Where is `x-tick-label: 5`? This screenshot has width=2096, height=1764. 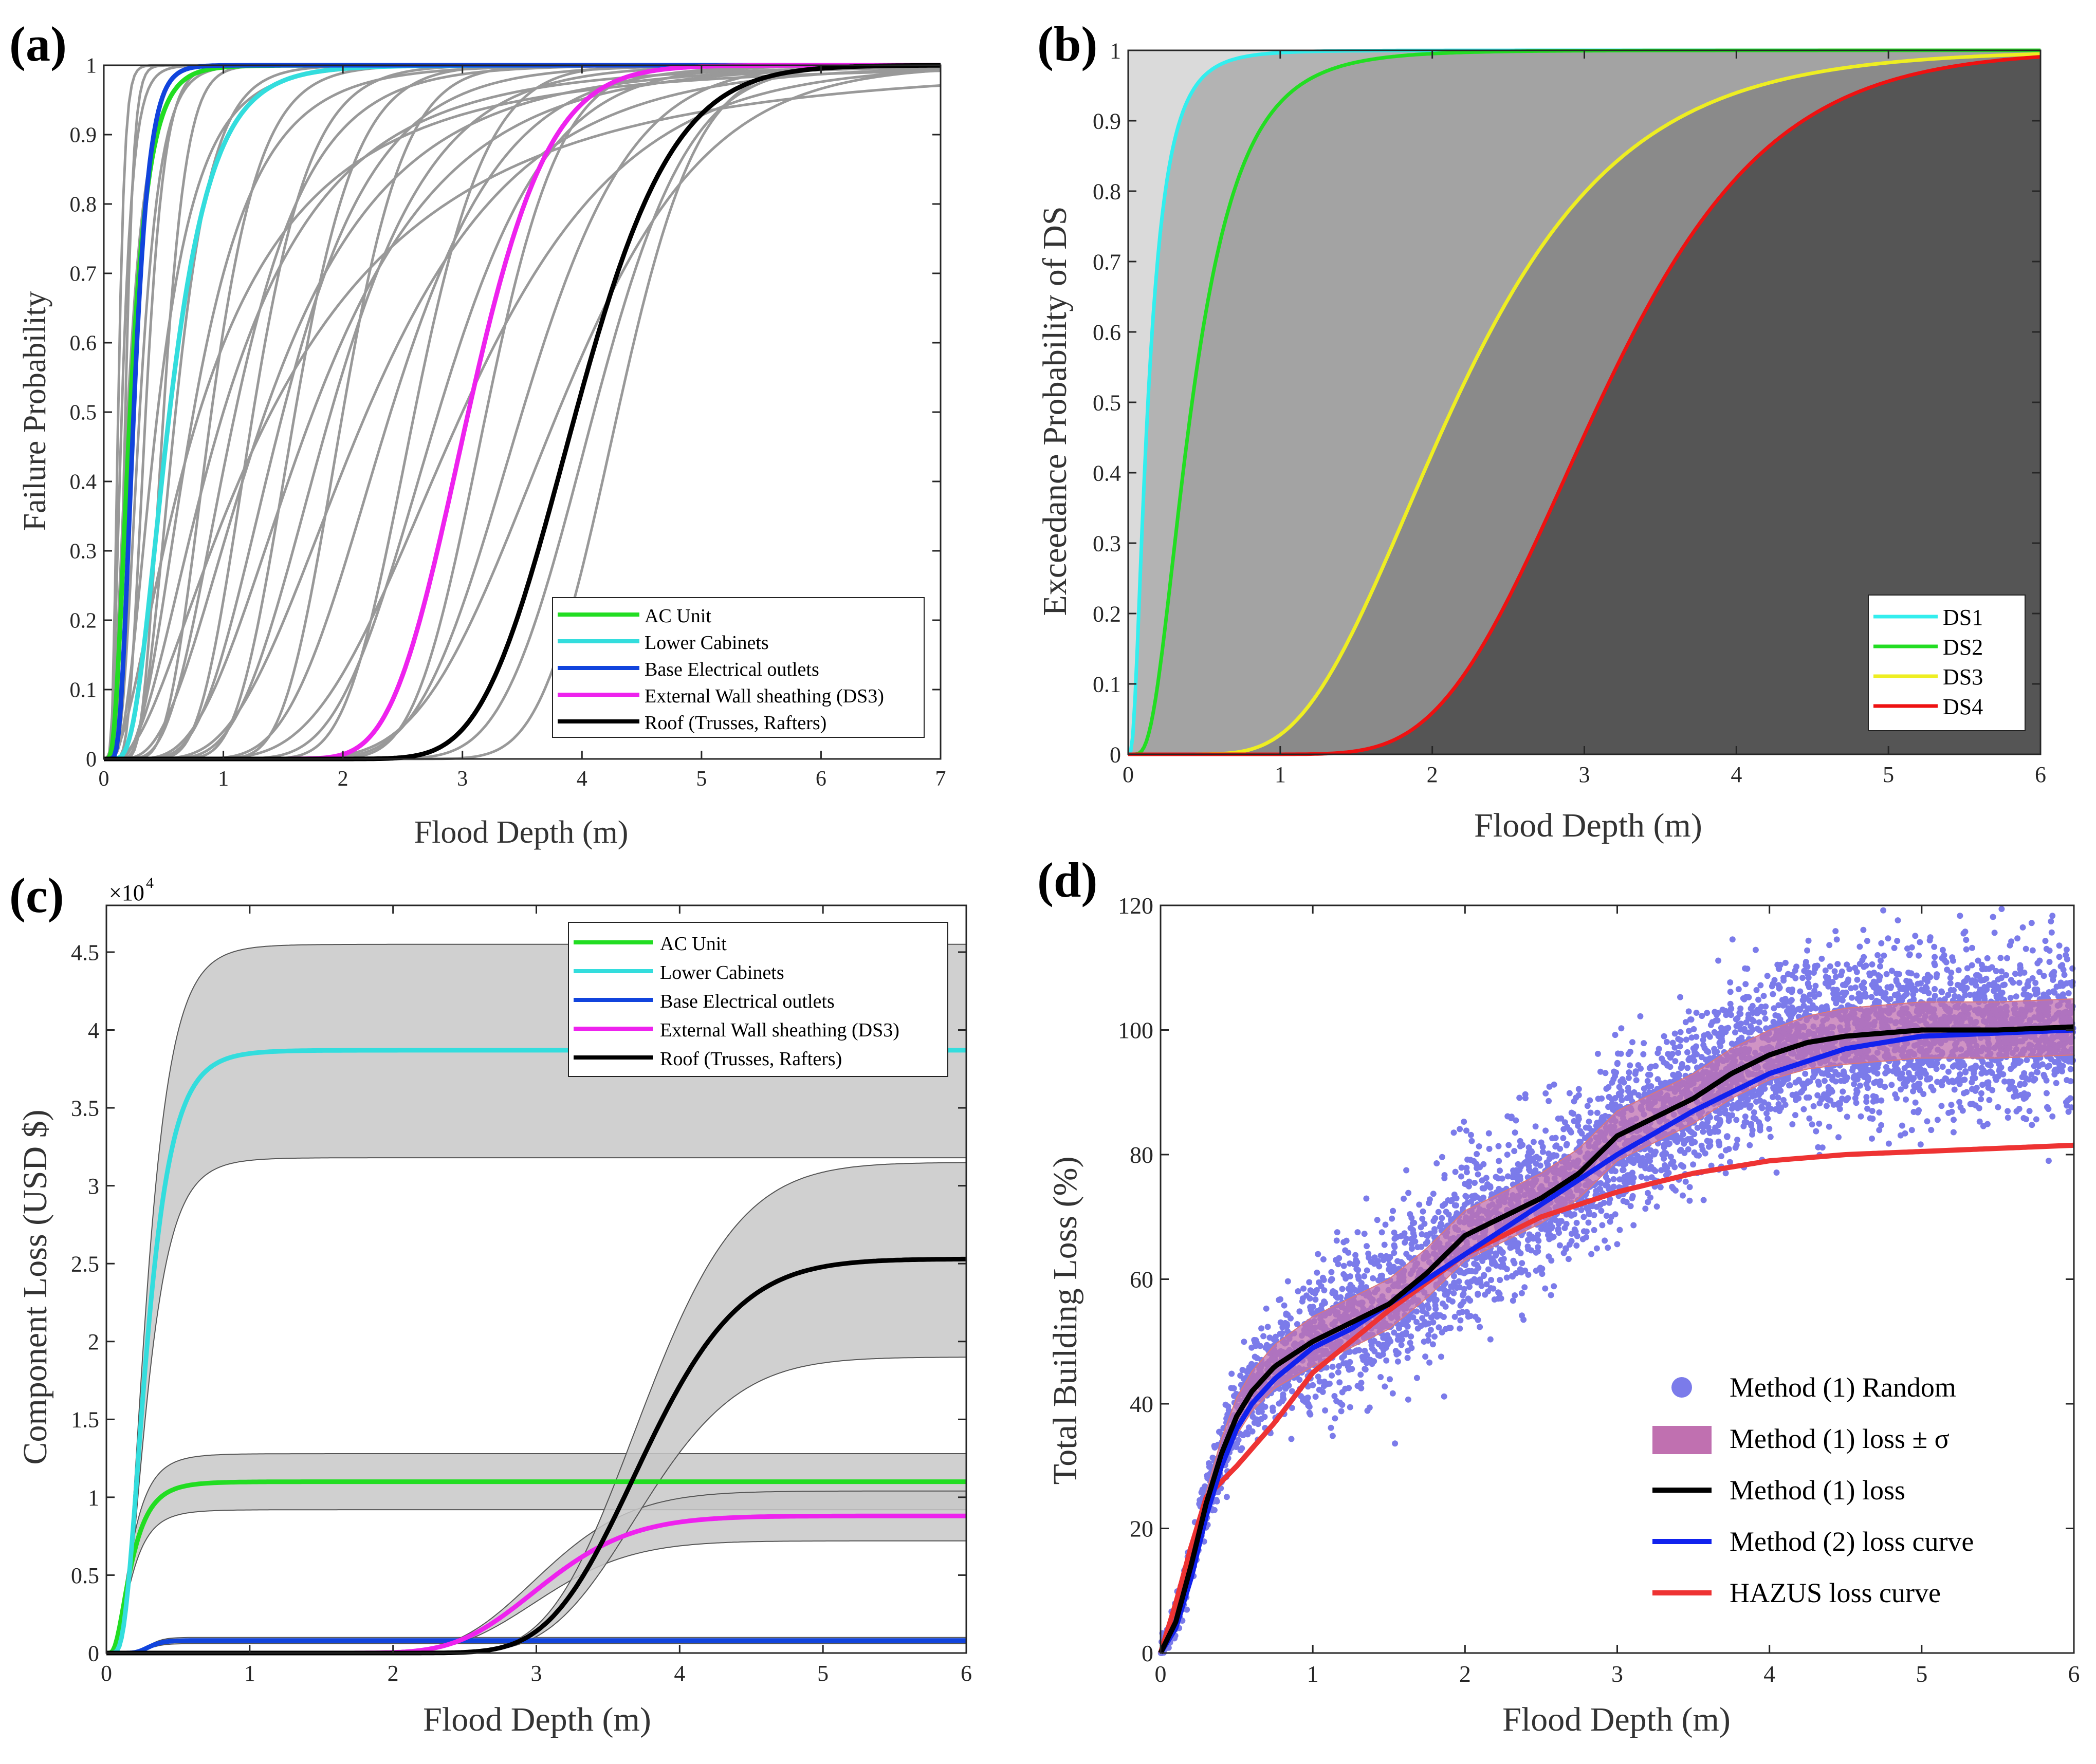
x-tick-label: 5 is located at coordinates (1888, 774).